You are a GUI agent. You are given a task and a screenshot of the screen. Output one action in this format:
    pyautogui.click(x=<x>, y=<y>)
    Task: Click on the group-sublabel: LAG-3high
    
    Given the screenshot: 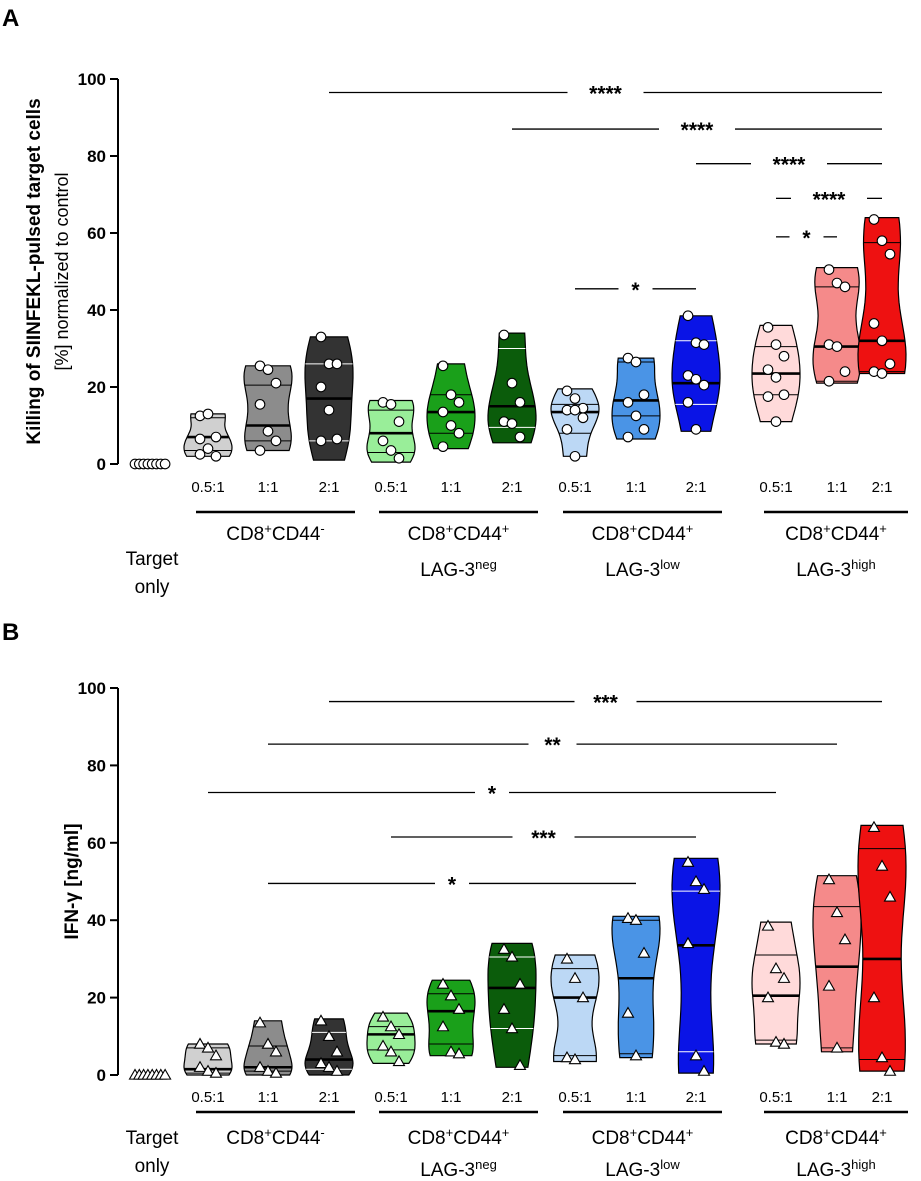 What is the action you would take?
    pyautogui.click(x=836, y=569)
    